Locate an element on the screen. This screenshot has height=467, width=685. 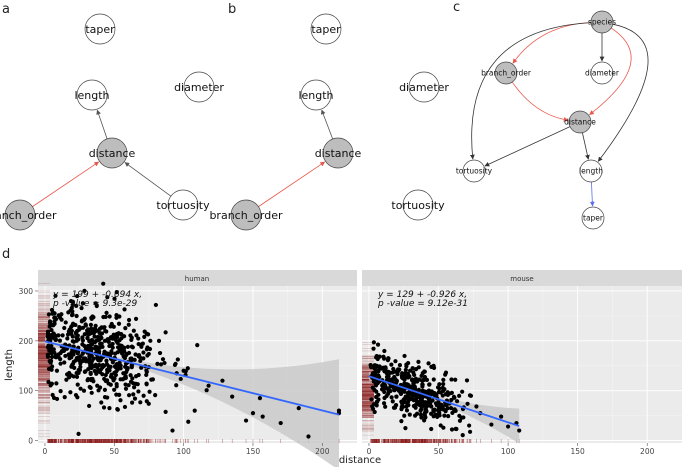
node-diameter is located at coordinates (199, 87).